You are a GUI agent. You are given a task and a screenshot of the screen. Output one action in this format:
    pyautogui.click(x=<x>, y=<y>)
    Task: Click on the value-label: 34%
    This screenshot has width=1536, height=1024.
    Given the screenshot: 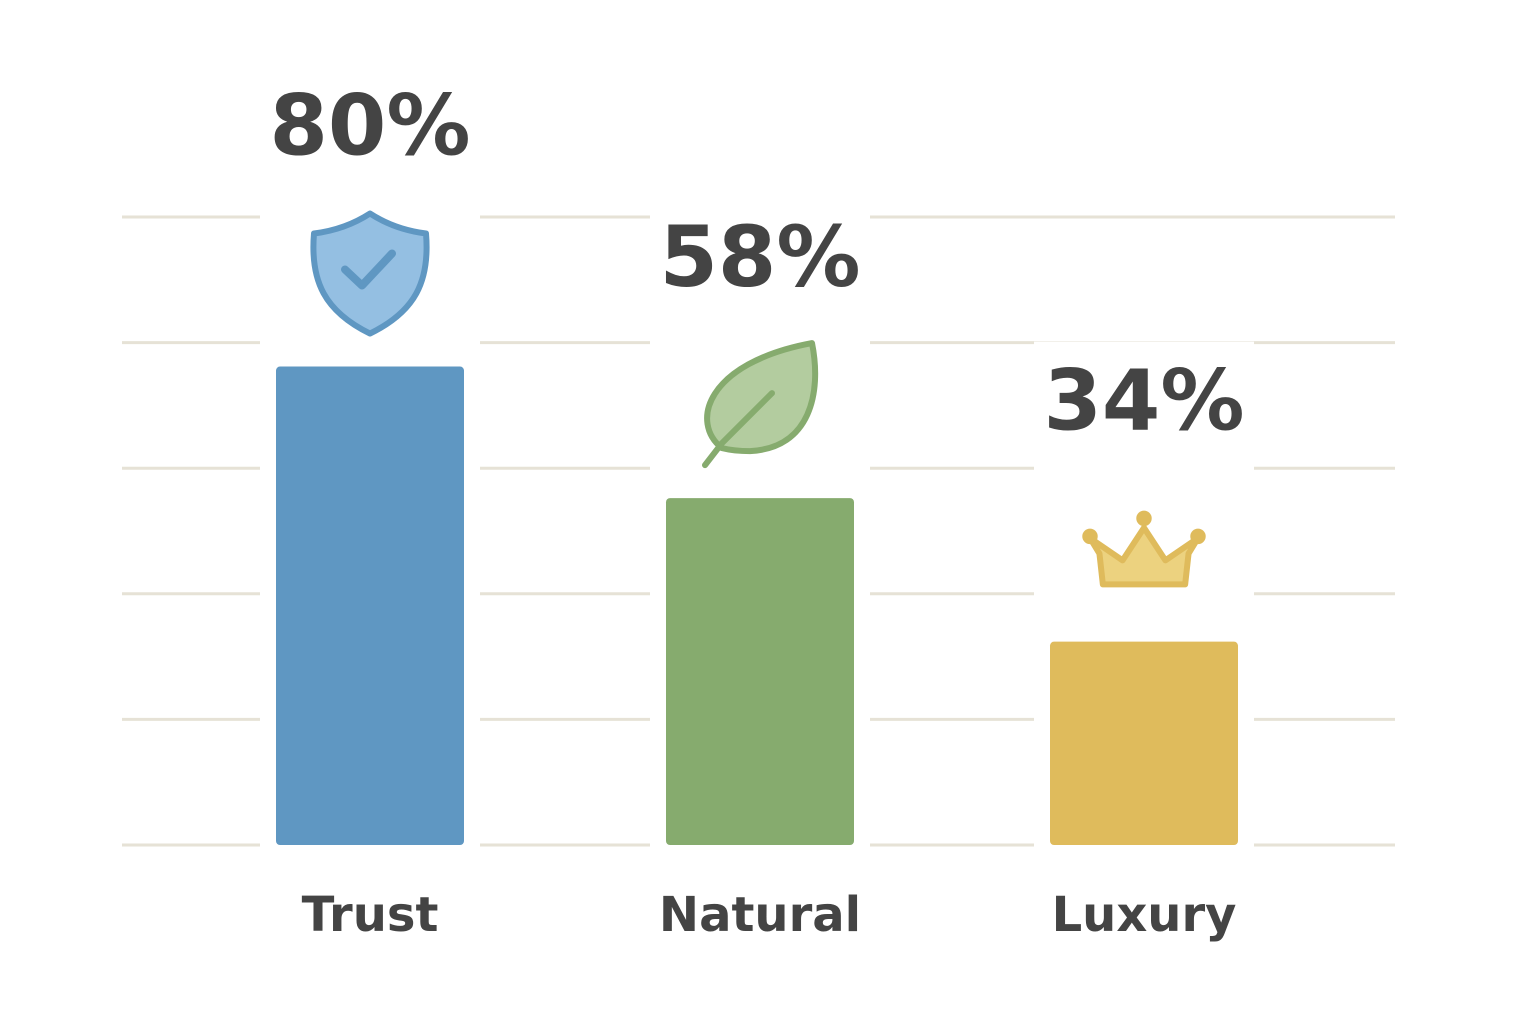 What is the action you would take?
    pyautogui.click(x=1143, y=401)
    